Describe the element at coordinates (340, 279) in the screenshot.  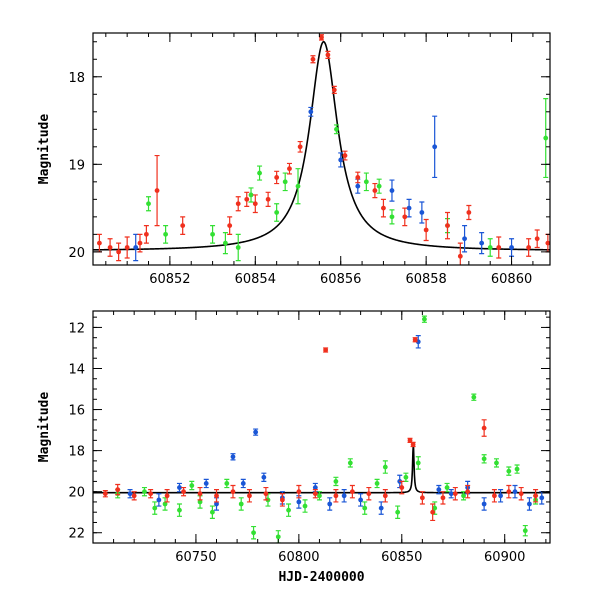
I see `x-tick-label: 60856` at that location.